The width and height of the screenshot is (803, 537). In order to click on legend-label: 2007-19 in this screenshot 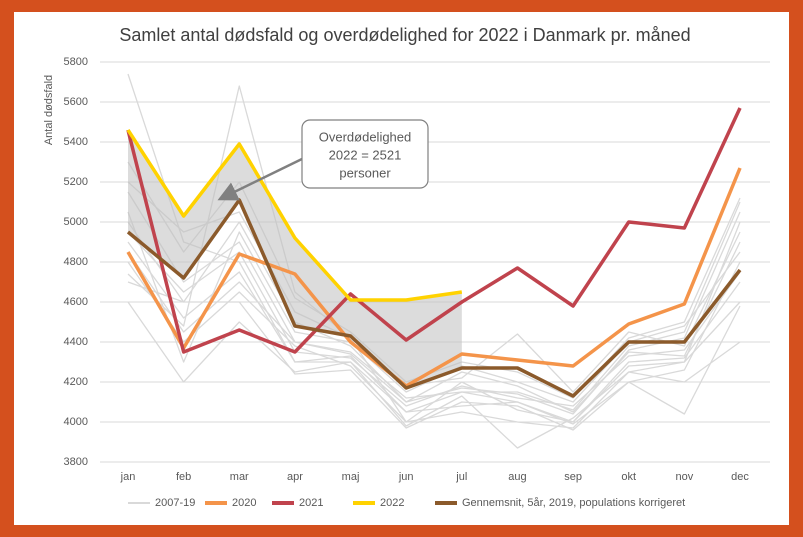, I will do `click(175, 503)`.